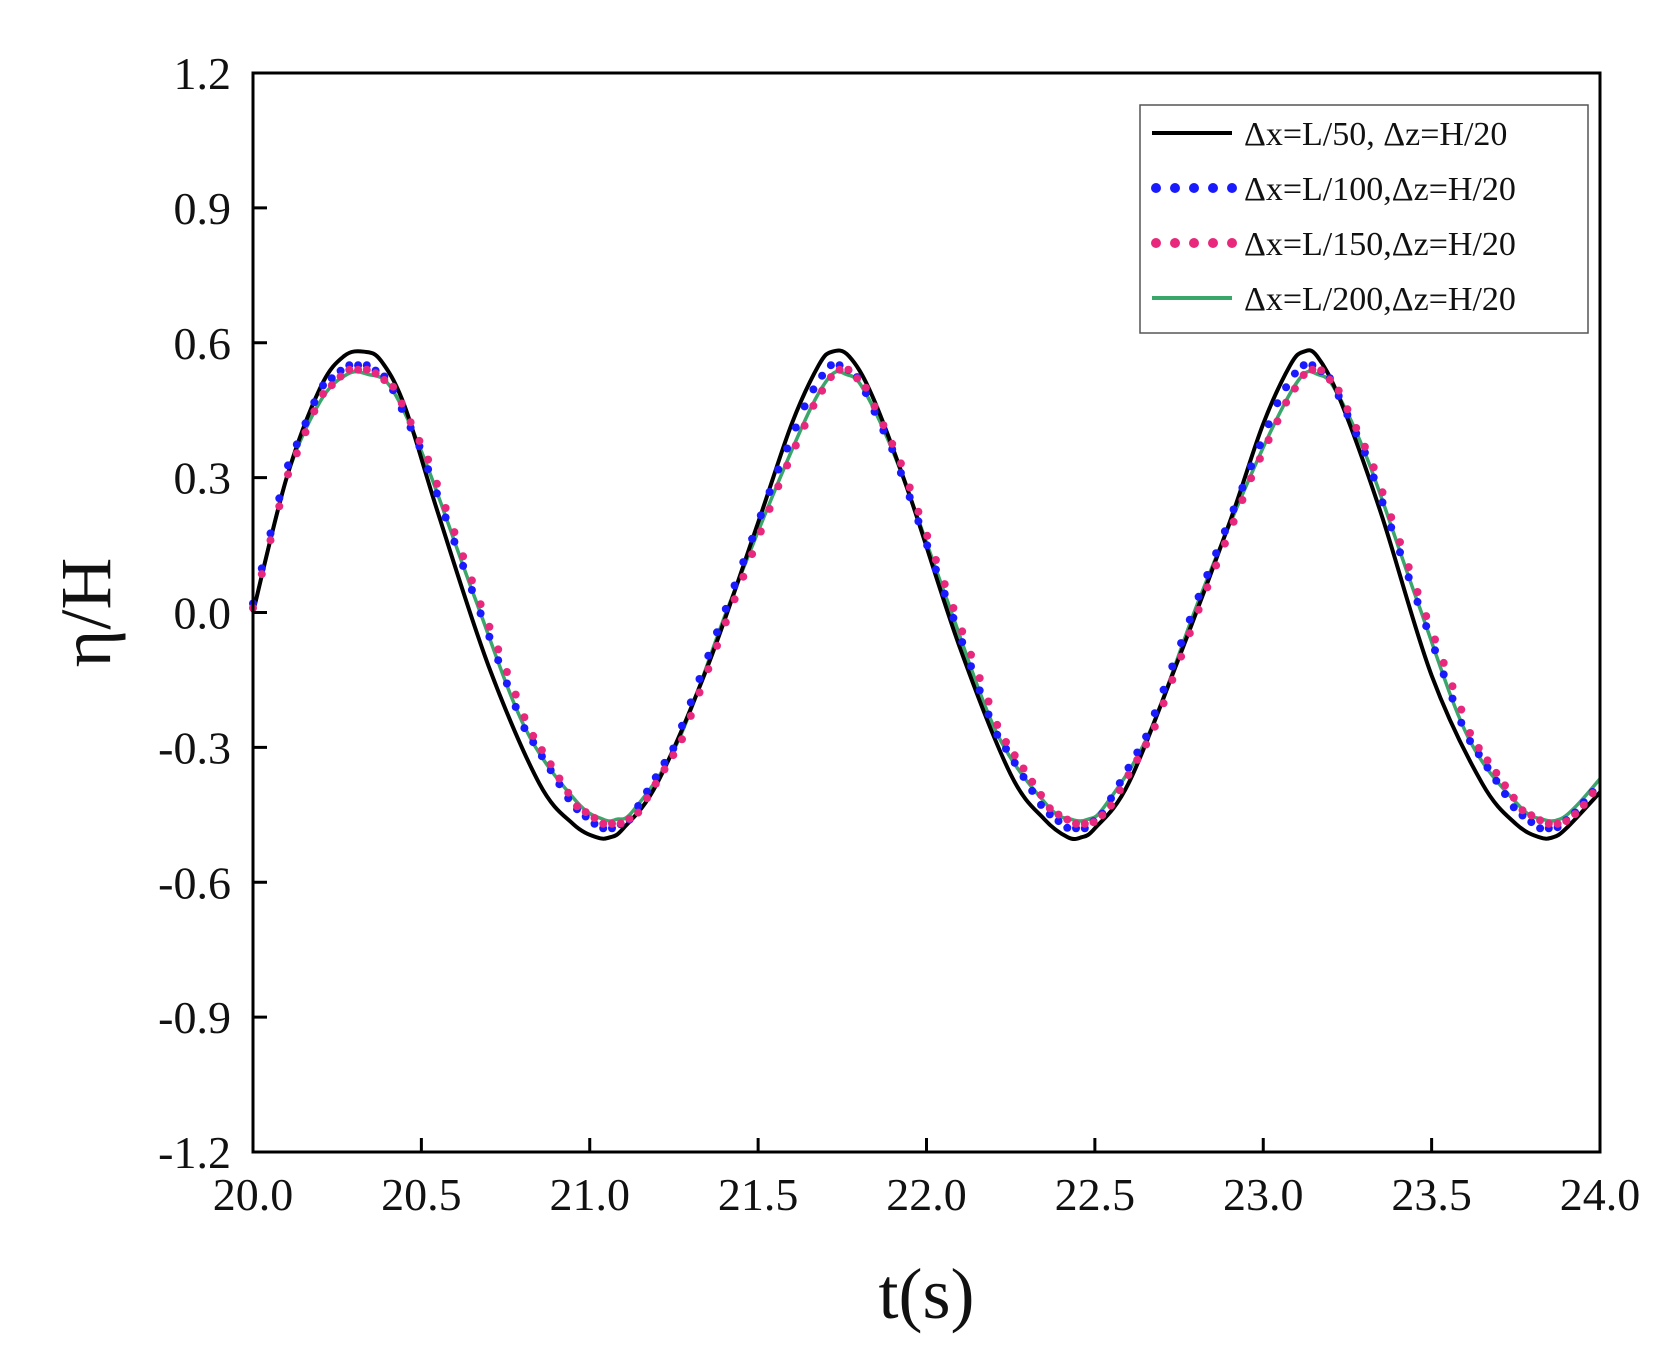  Describe the element at coordinates (758, 1194) in the screenshot. I see `x-tick-label: 21.5` at that location.